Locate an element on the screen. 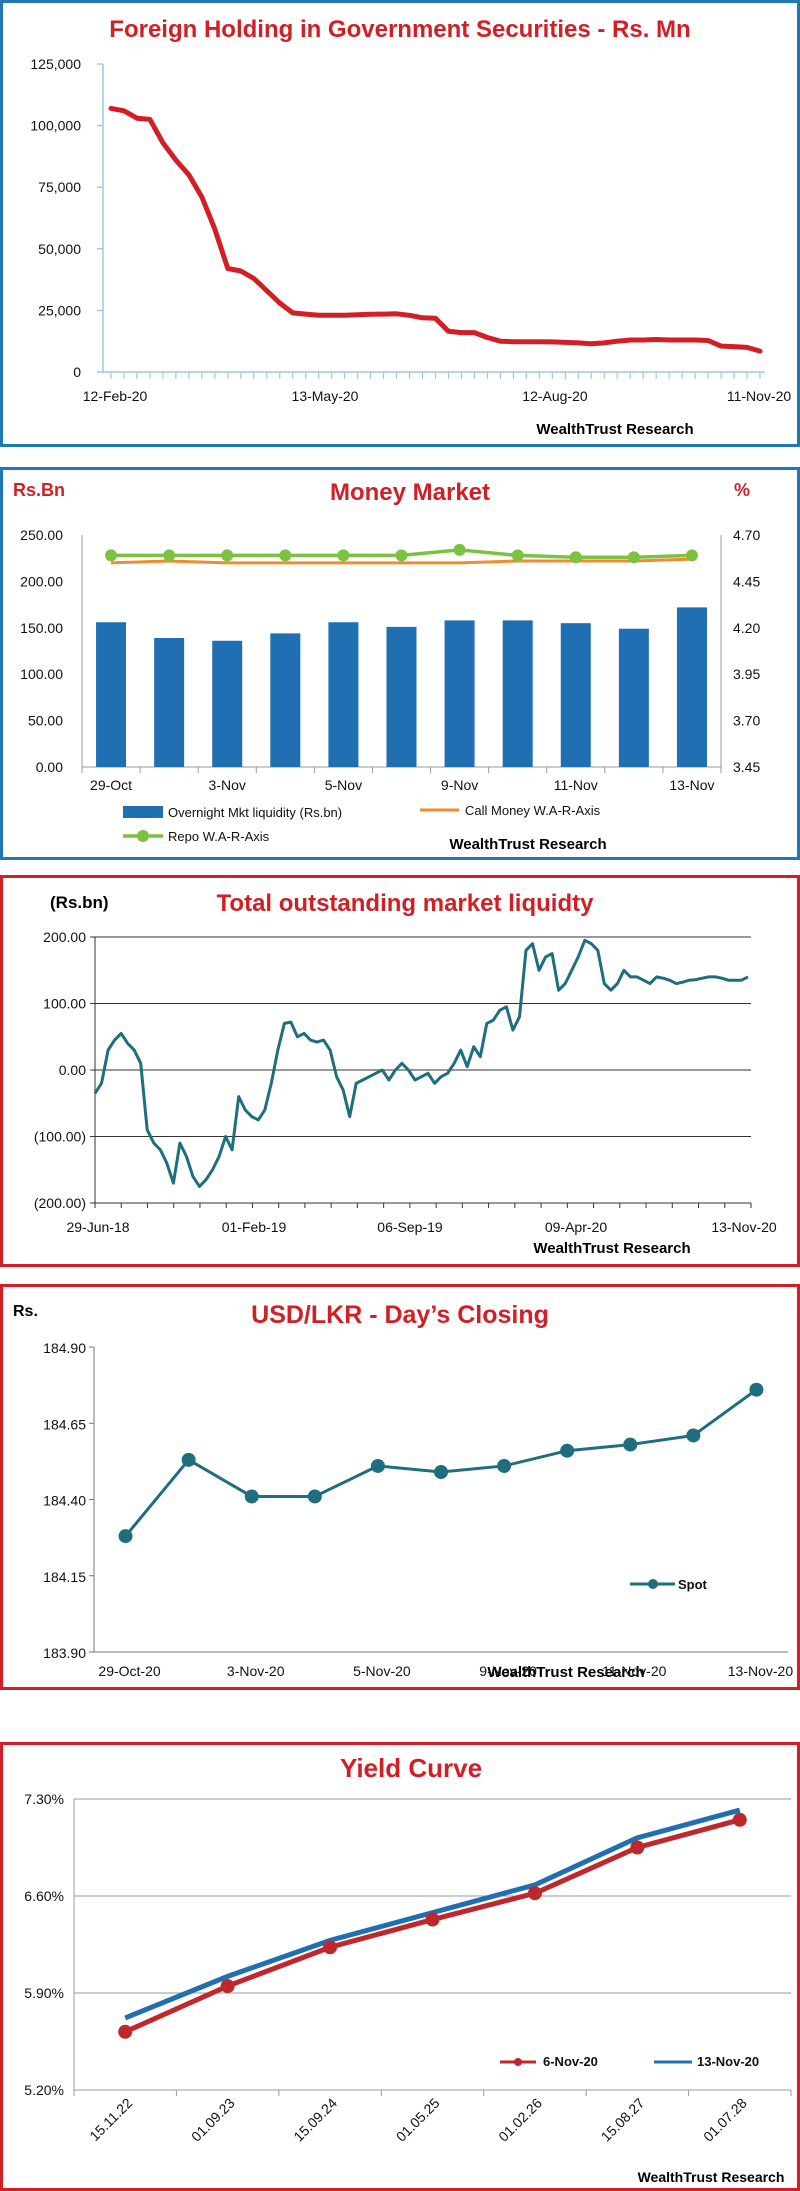 This screenshot has height=2191, width=800. x-tick-label: 12-Feb-20 is located at coordinates (115, 396).